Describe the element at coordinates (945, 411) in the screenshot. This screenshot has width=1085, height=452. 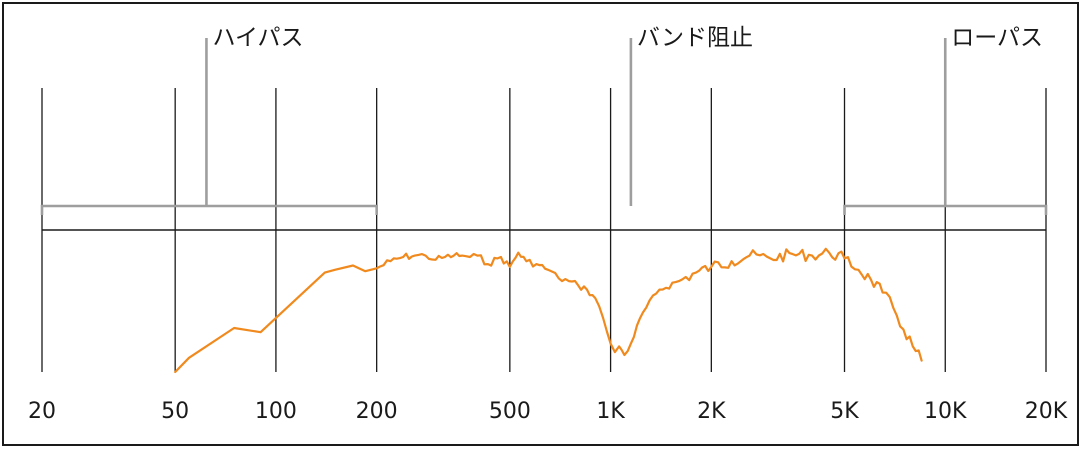
I see `x-tick-label: 10K` at that location.